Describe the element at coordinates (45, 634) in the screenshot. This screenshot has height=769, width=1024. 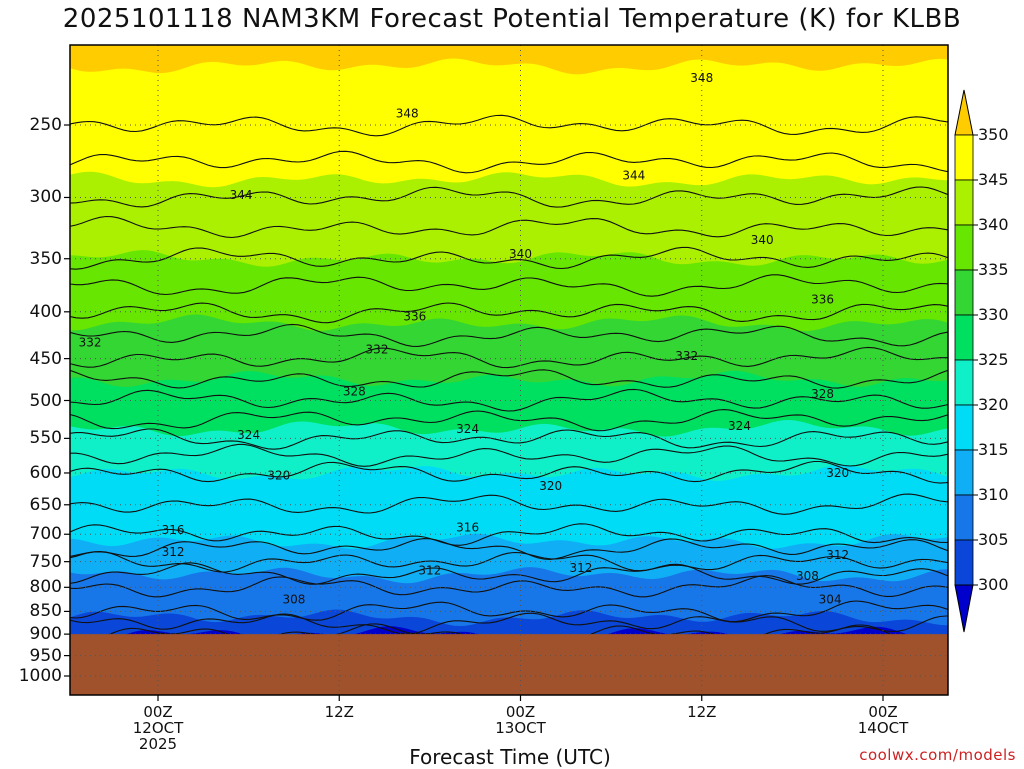
I see `y-tick-label: 900` at that location.